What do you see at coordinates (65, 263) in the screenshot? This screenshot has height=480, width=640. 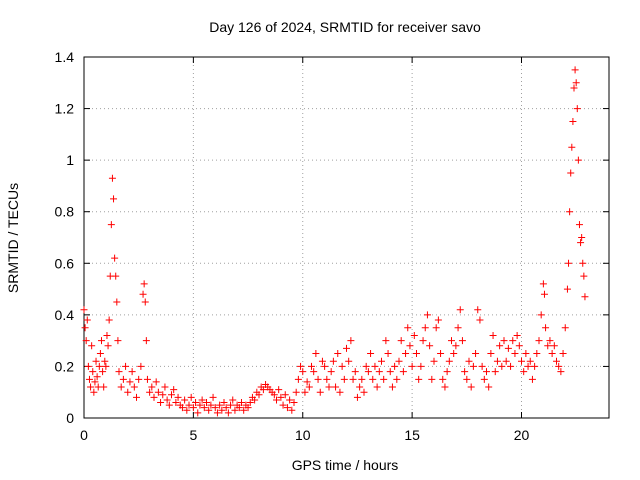 I see `y-tick-label: 0.6` at bounding box center [65, 263].